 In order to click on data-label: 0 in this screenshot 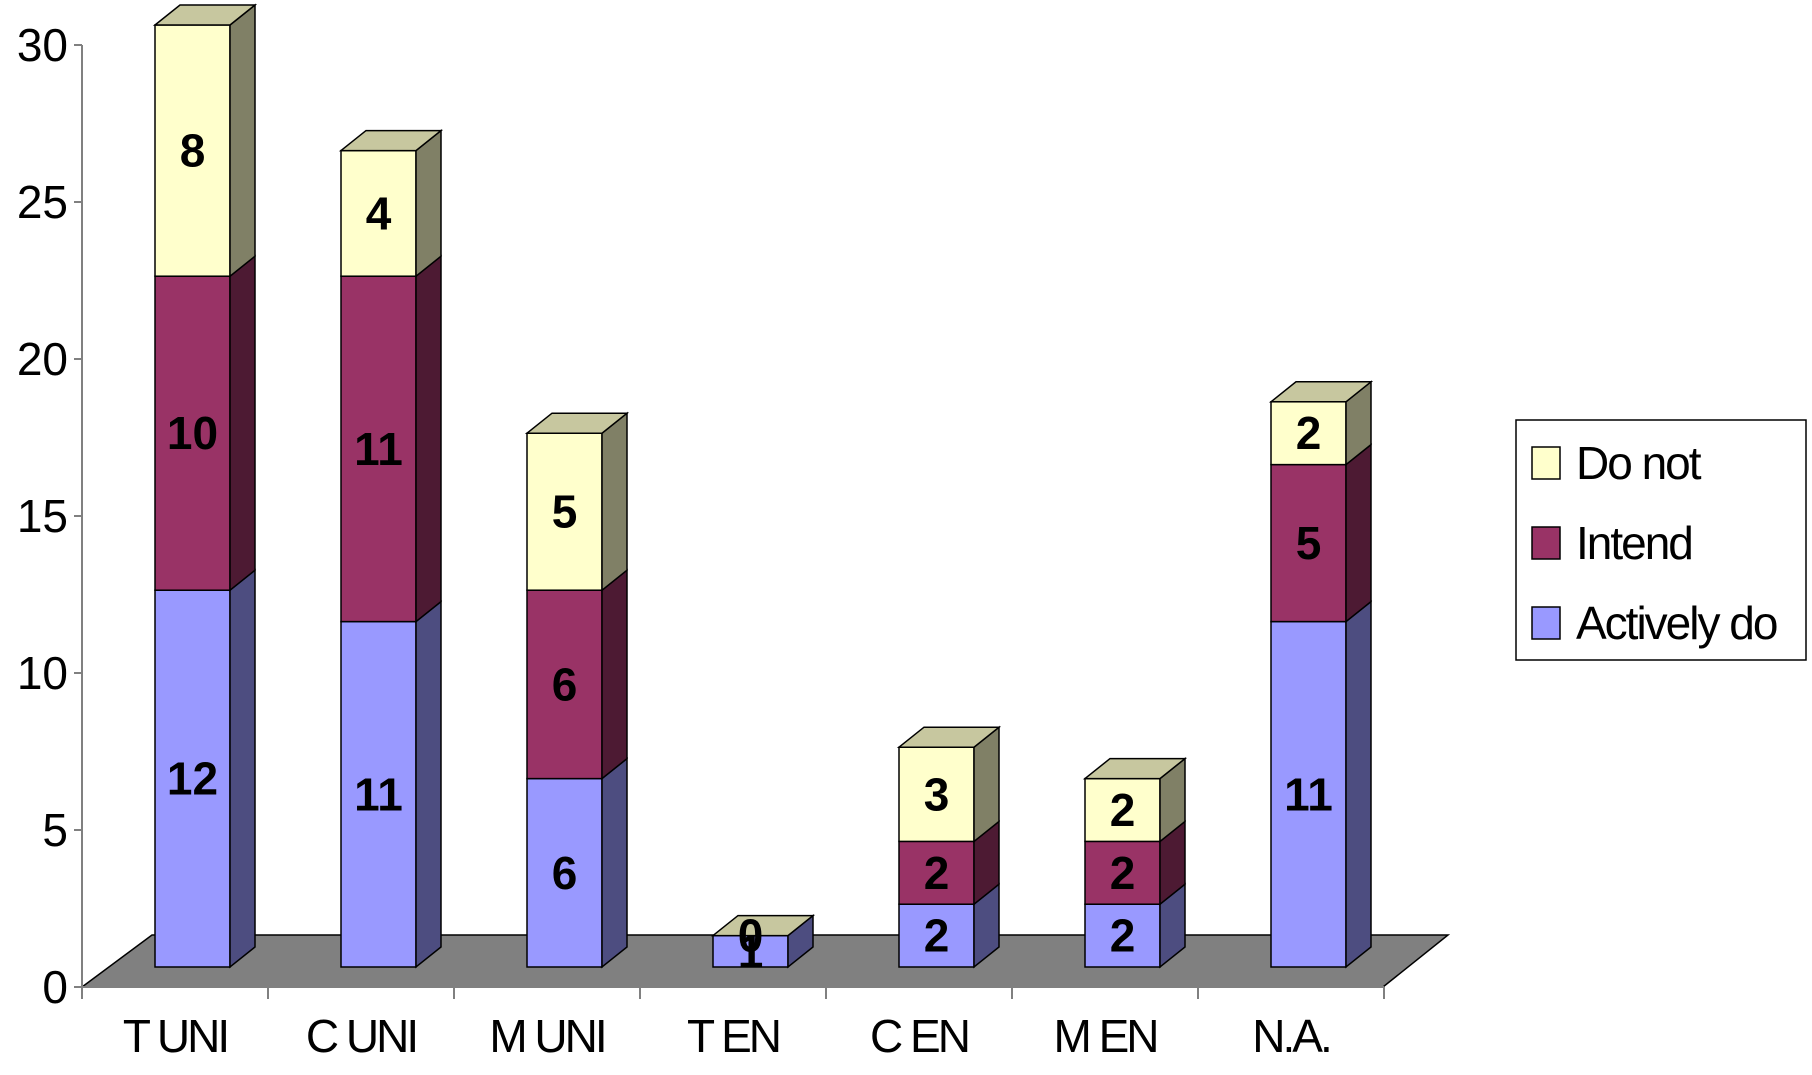, I will do `click(751, 936)`.